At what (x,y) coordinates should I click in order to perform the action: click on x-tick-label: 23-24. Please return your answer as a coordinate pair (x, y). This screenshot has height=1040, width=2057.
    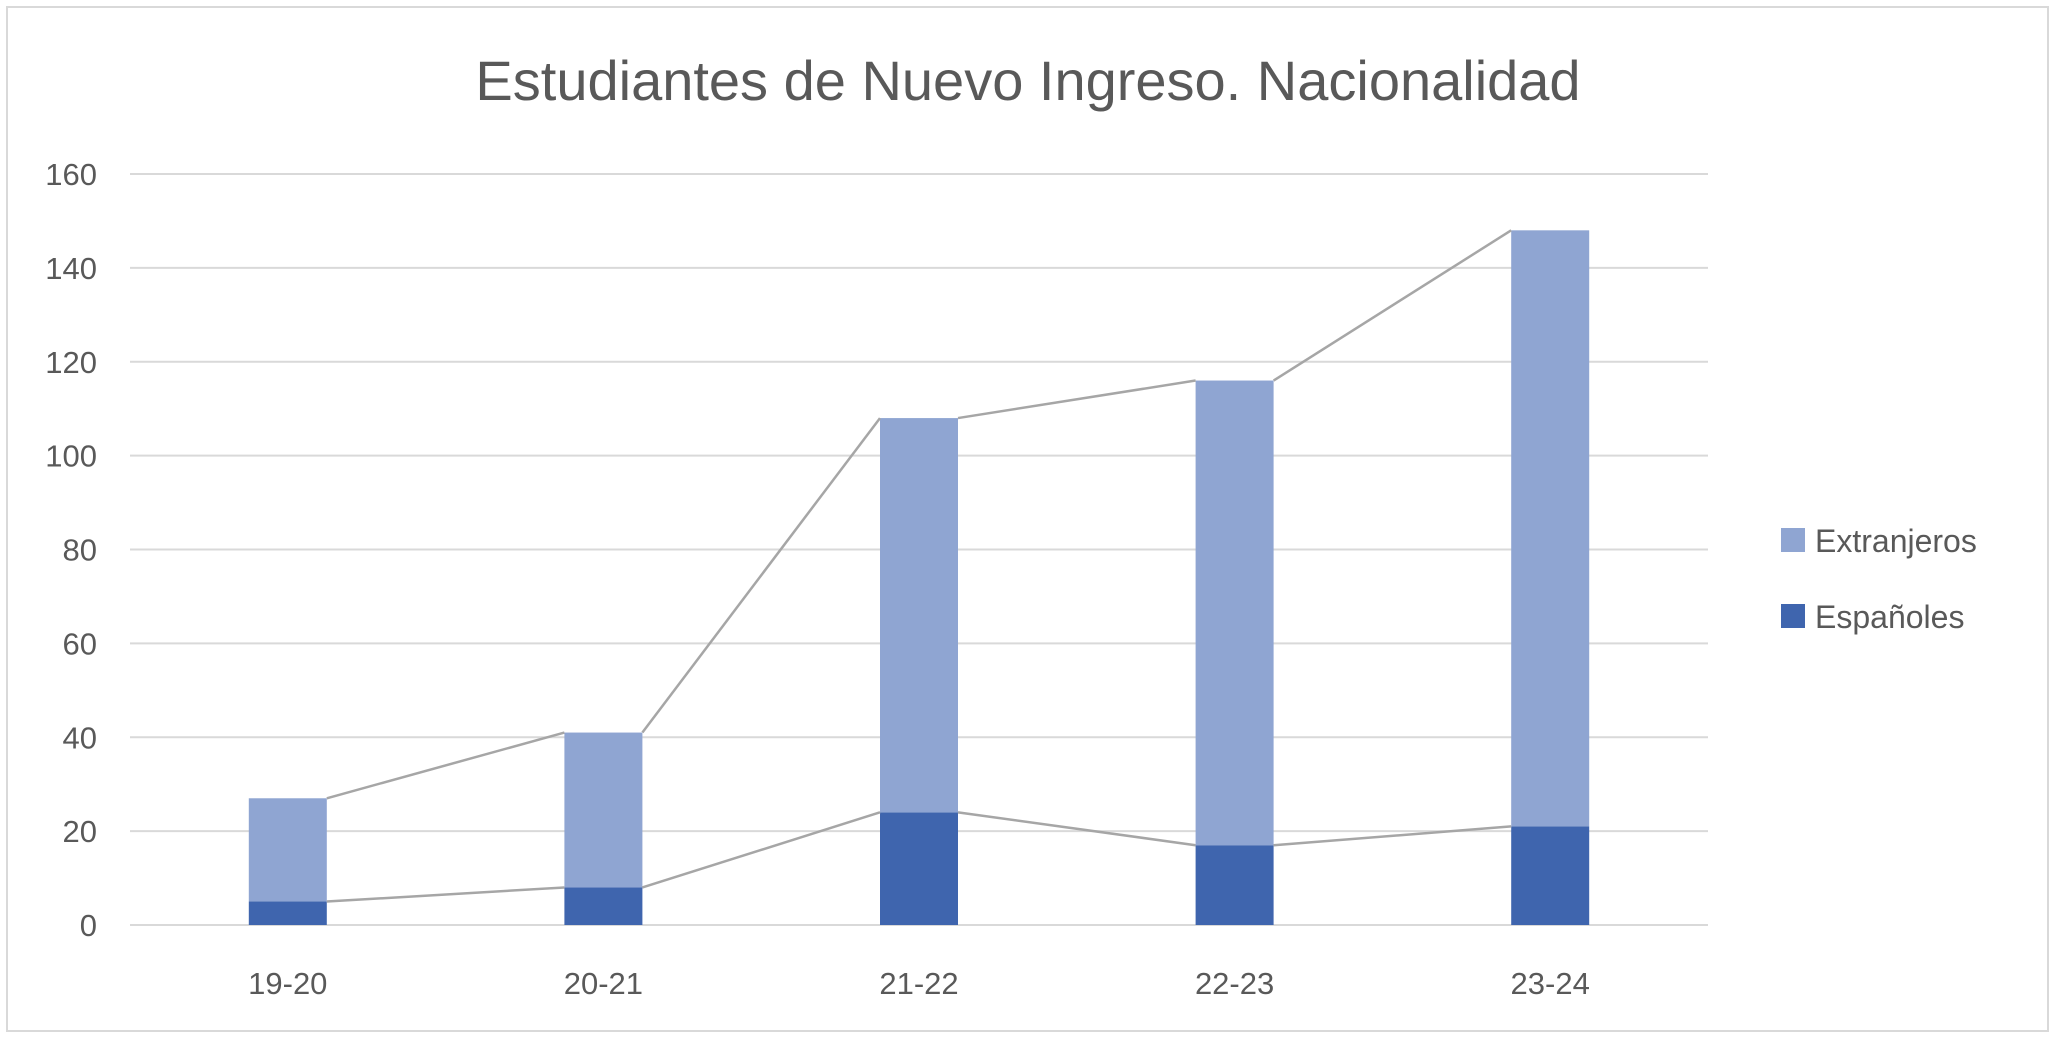
    Looking at the image, I should click on (1550, 983).